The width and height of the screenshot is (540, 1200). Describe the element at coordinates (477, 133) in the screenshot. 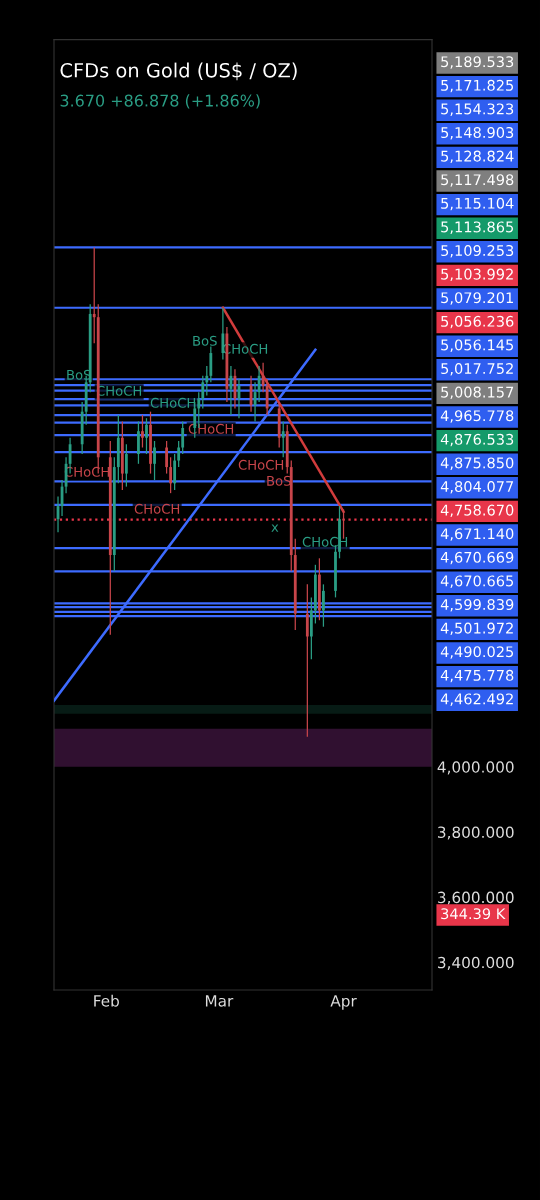

I see `text: 5,148.903` at that location.